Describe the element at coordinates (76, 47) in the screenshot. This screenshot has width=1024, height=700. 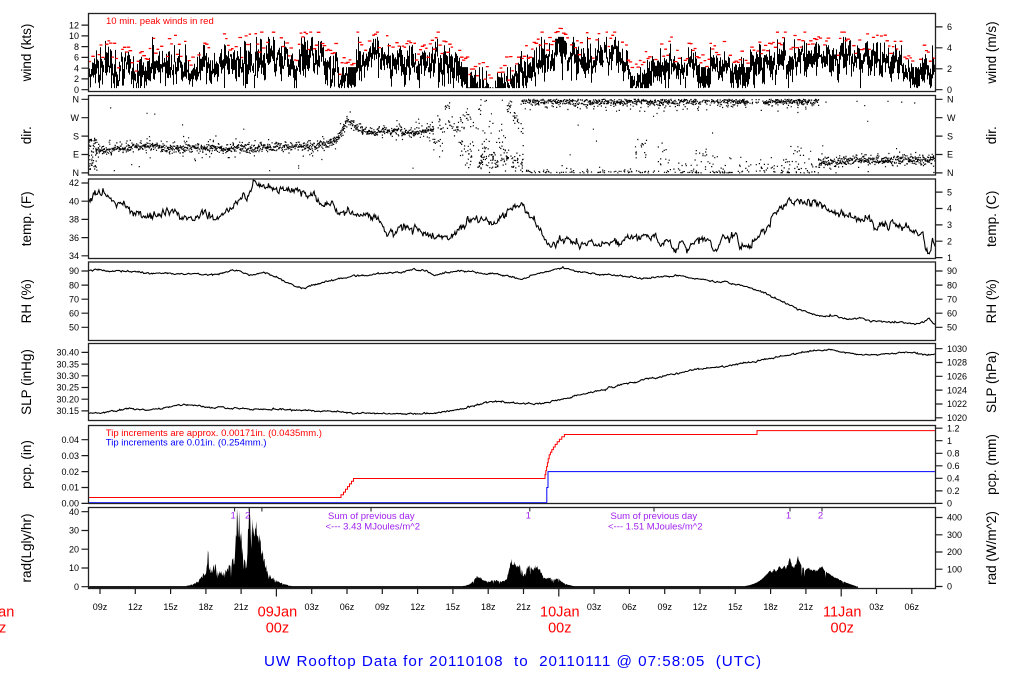
I see `svg-text: 8` at that location.